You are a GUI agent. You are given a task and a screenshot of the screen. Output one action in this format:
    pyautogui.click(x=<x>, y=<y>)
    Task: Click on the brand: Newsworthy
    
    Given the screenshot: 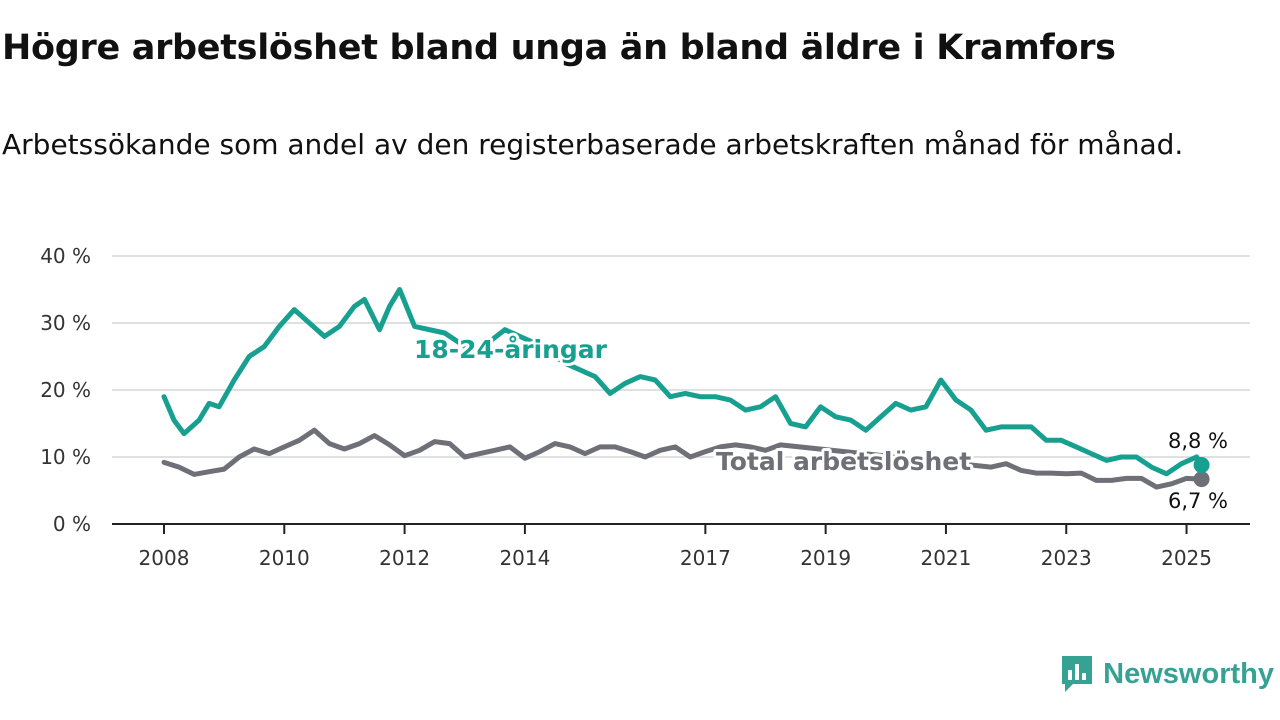 What is the action you would take?
    pyautogui.click(x=1166, y=674)
    